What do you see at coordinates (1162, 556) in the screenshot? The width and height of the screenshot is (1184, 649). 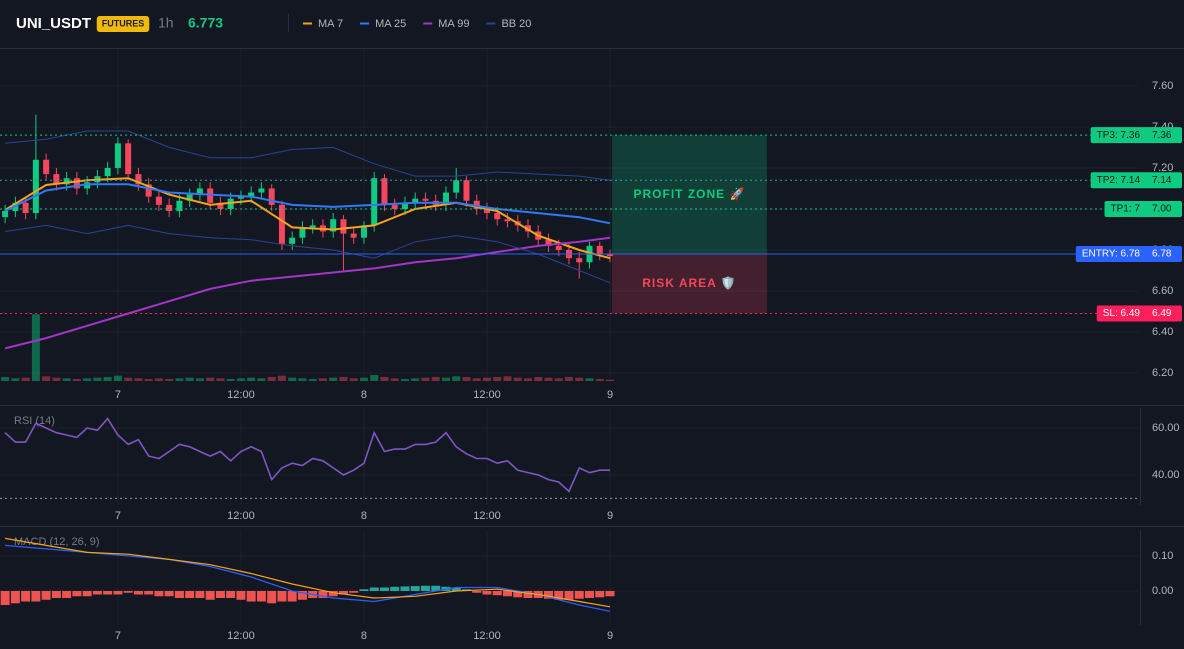 I see `y-tick-label: 0.10` at bounding box center [1162, 556].